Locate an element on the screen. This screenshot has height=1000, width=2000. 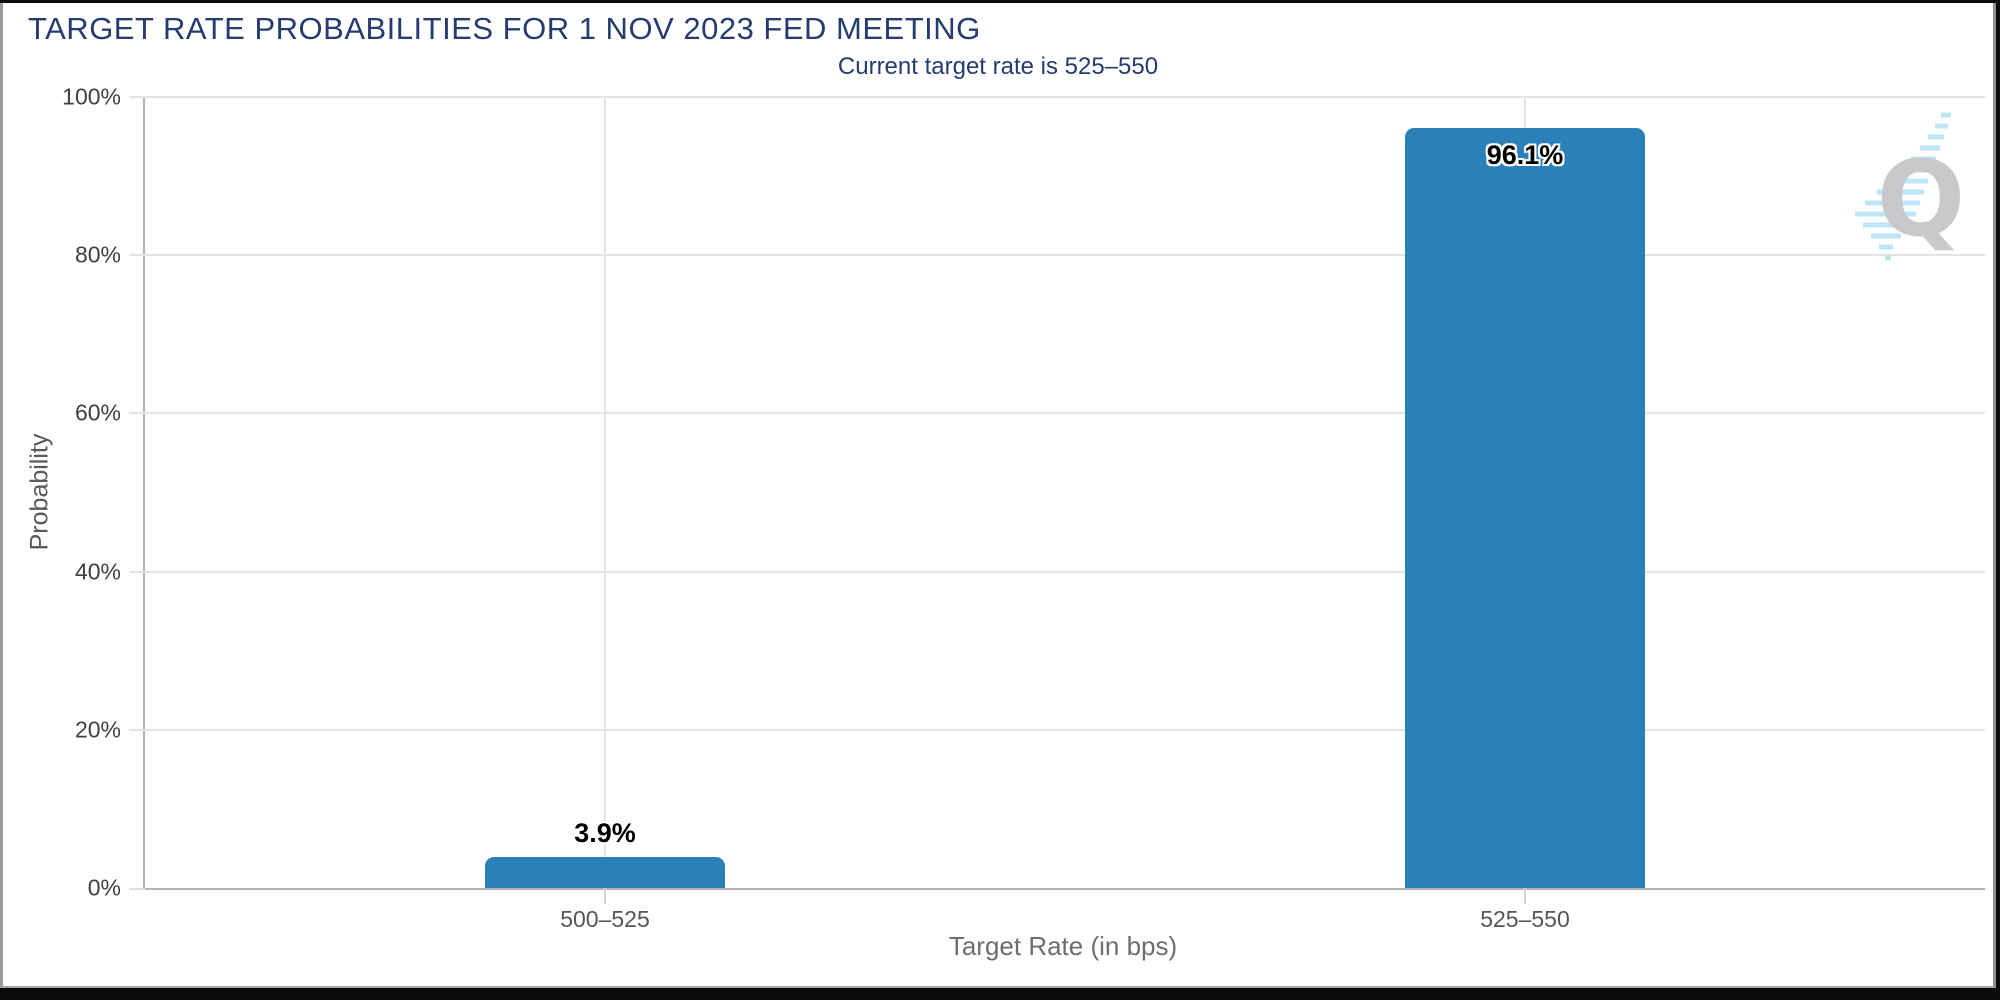
y-axis-title: Probability is located at coordinates (39, 492).